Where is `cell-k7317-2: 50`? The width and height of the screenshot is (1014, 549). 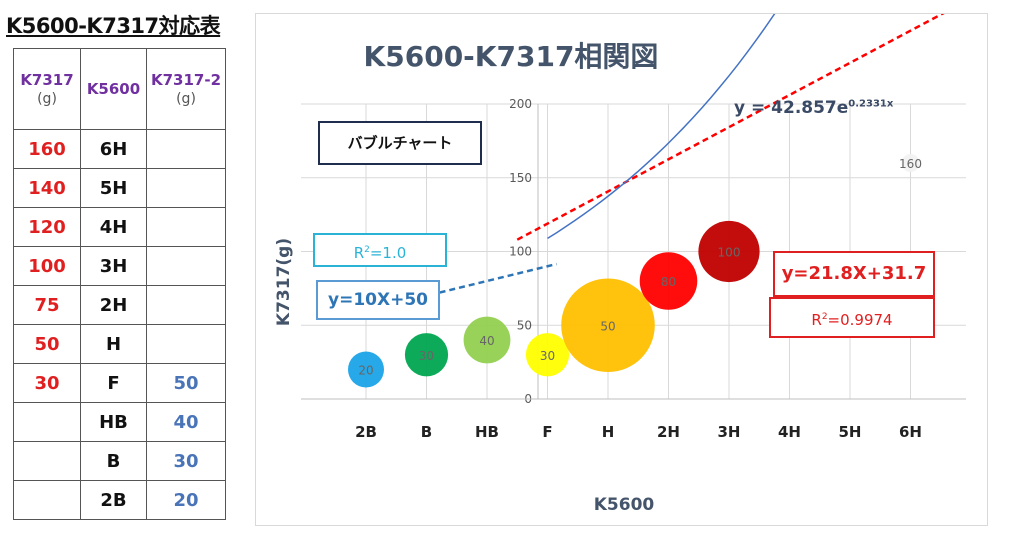 cell-k7317-2: 50 is located at coordinates (186, 383).